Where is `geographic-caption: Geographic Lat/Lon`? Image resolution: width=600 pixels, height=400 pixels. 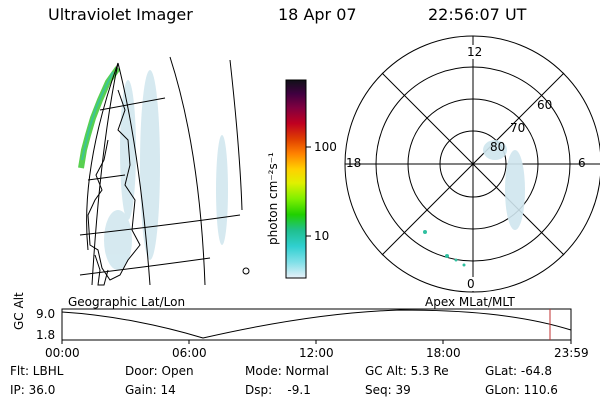
geographic-caption: Geographic Lat/Lon is located at coordinates (127, 302).